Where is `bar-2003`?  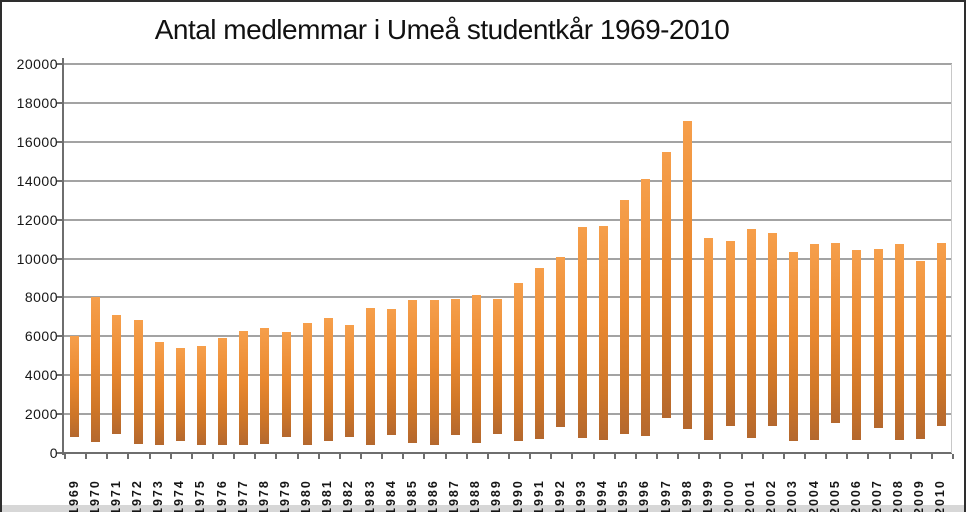
bar-2003 is located at coordinates (793, 346).